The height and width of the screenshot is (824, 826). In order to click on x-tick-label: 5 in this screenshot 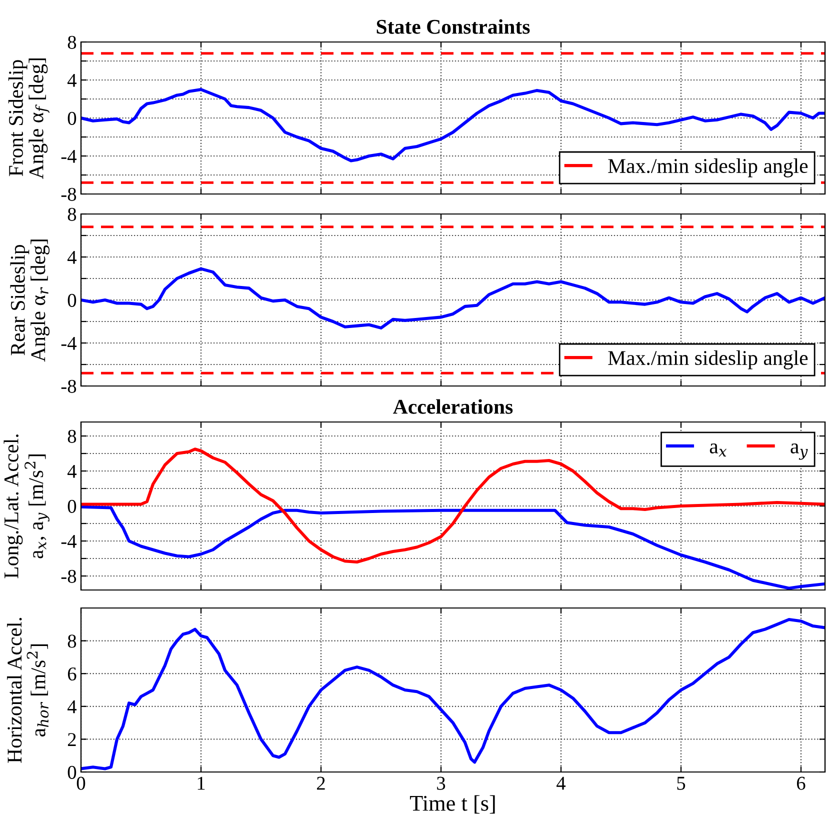, I will do `click(681, 783)`.